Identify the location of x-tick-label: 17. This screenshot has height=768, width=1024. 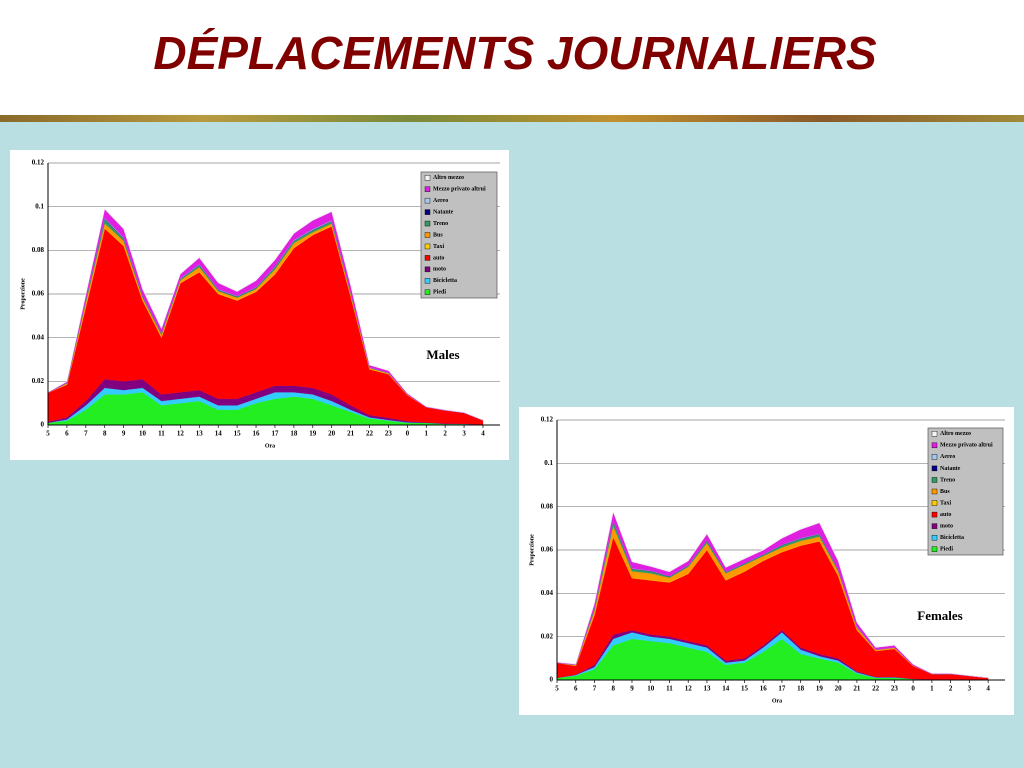
(782, 689).